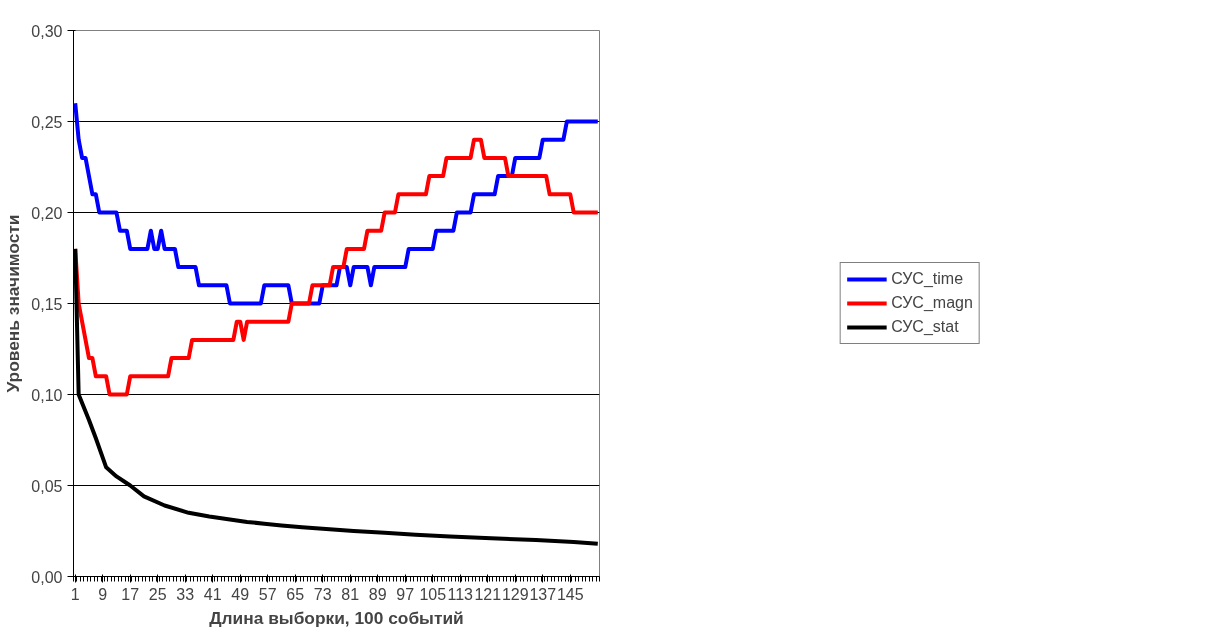 The width and height of the screenshot is (1224, 634). Describe the element at coordinates (336, 617) in the screenshot. I see `x-axis-title: Длина выборки, 100 событий` at that location.